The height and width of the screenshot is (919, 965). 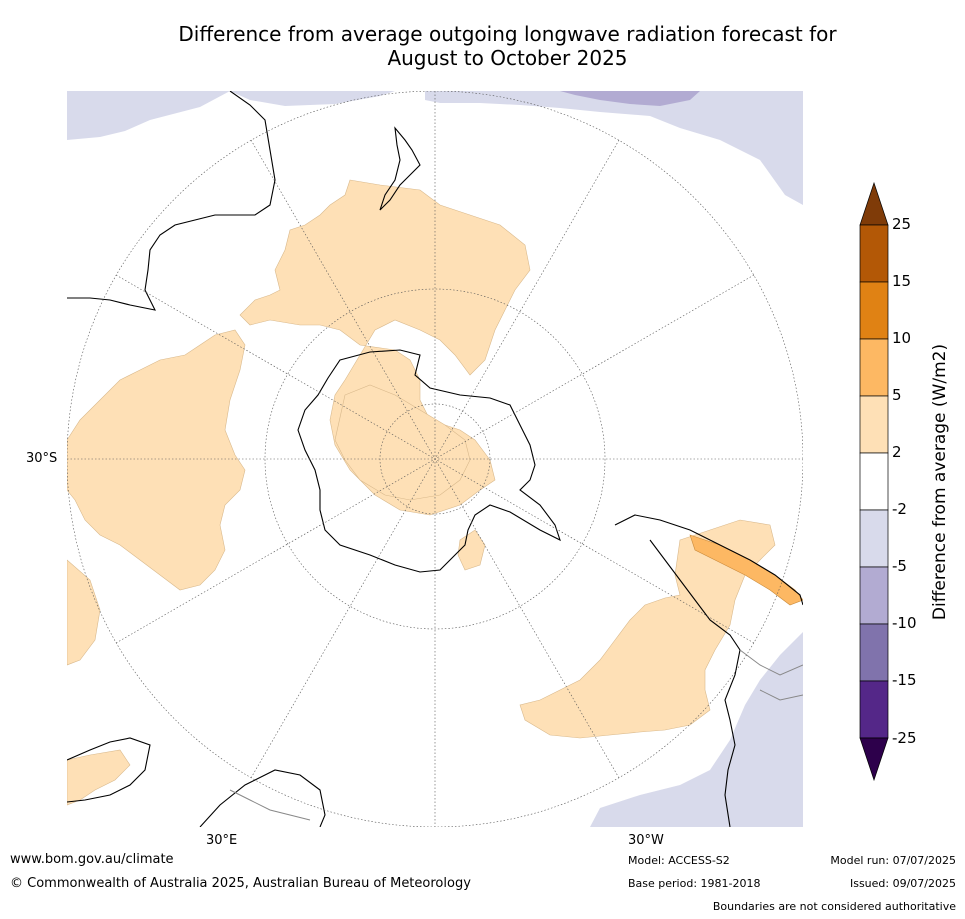 What do you see at coordinates (231, 115) in the screenshot?
I see `anomaly-region-north-west` at bounding box center [231, 115].